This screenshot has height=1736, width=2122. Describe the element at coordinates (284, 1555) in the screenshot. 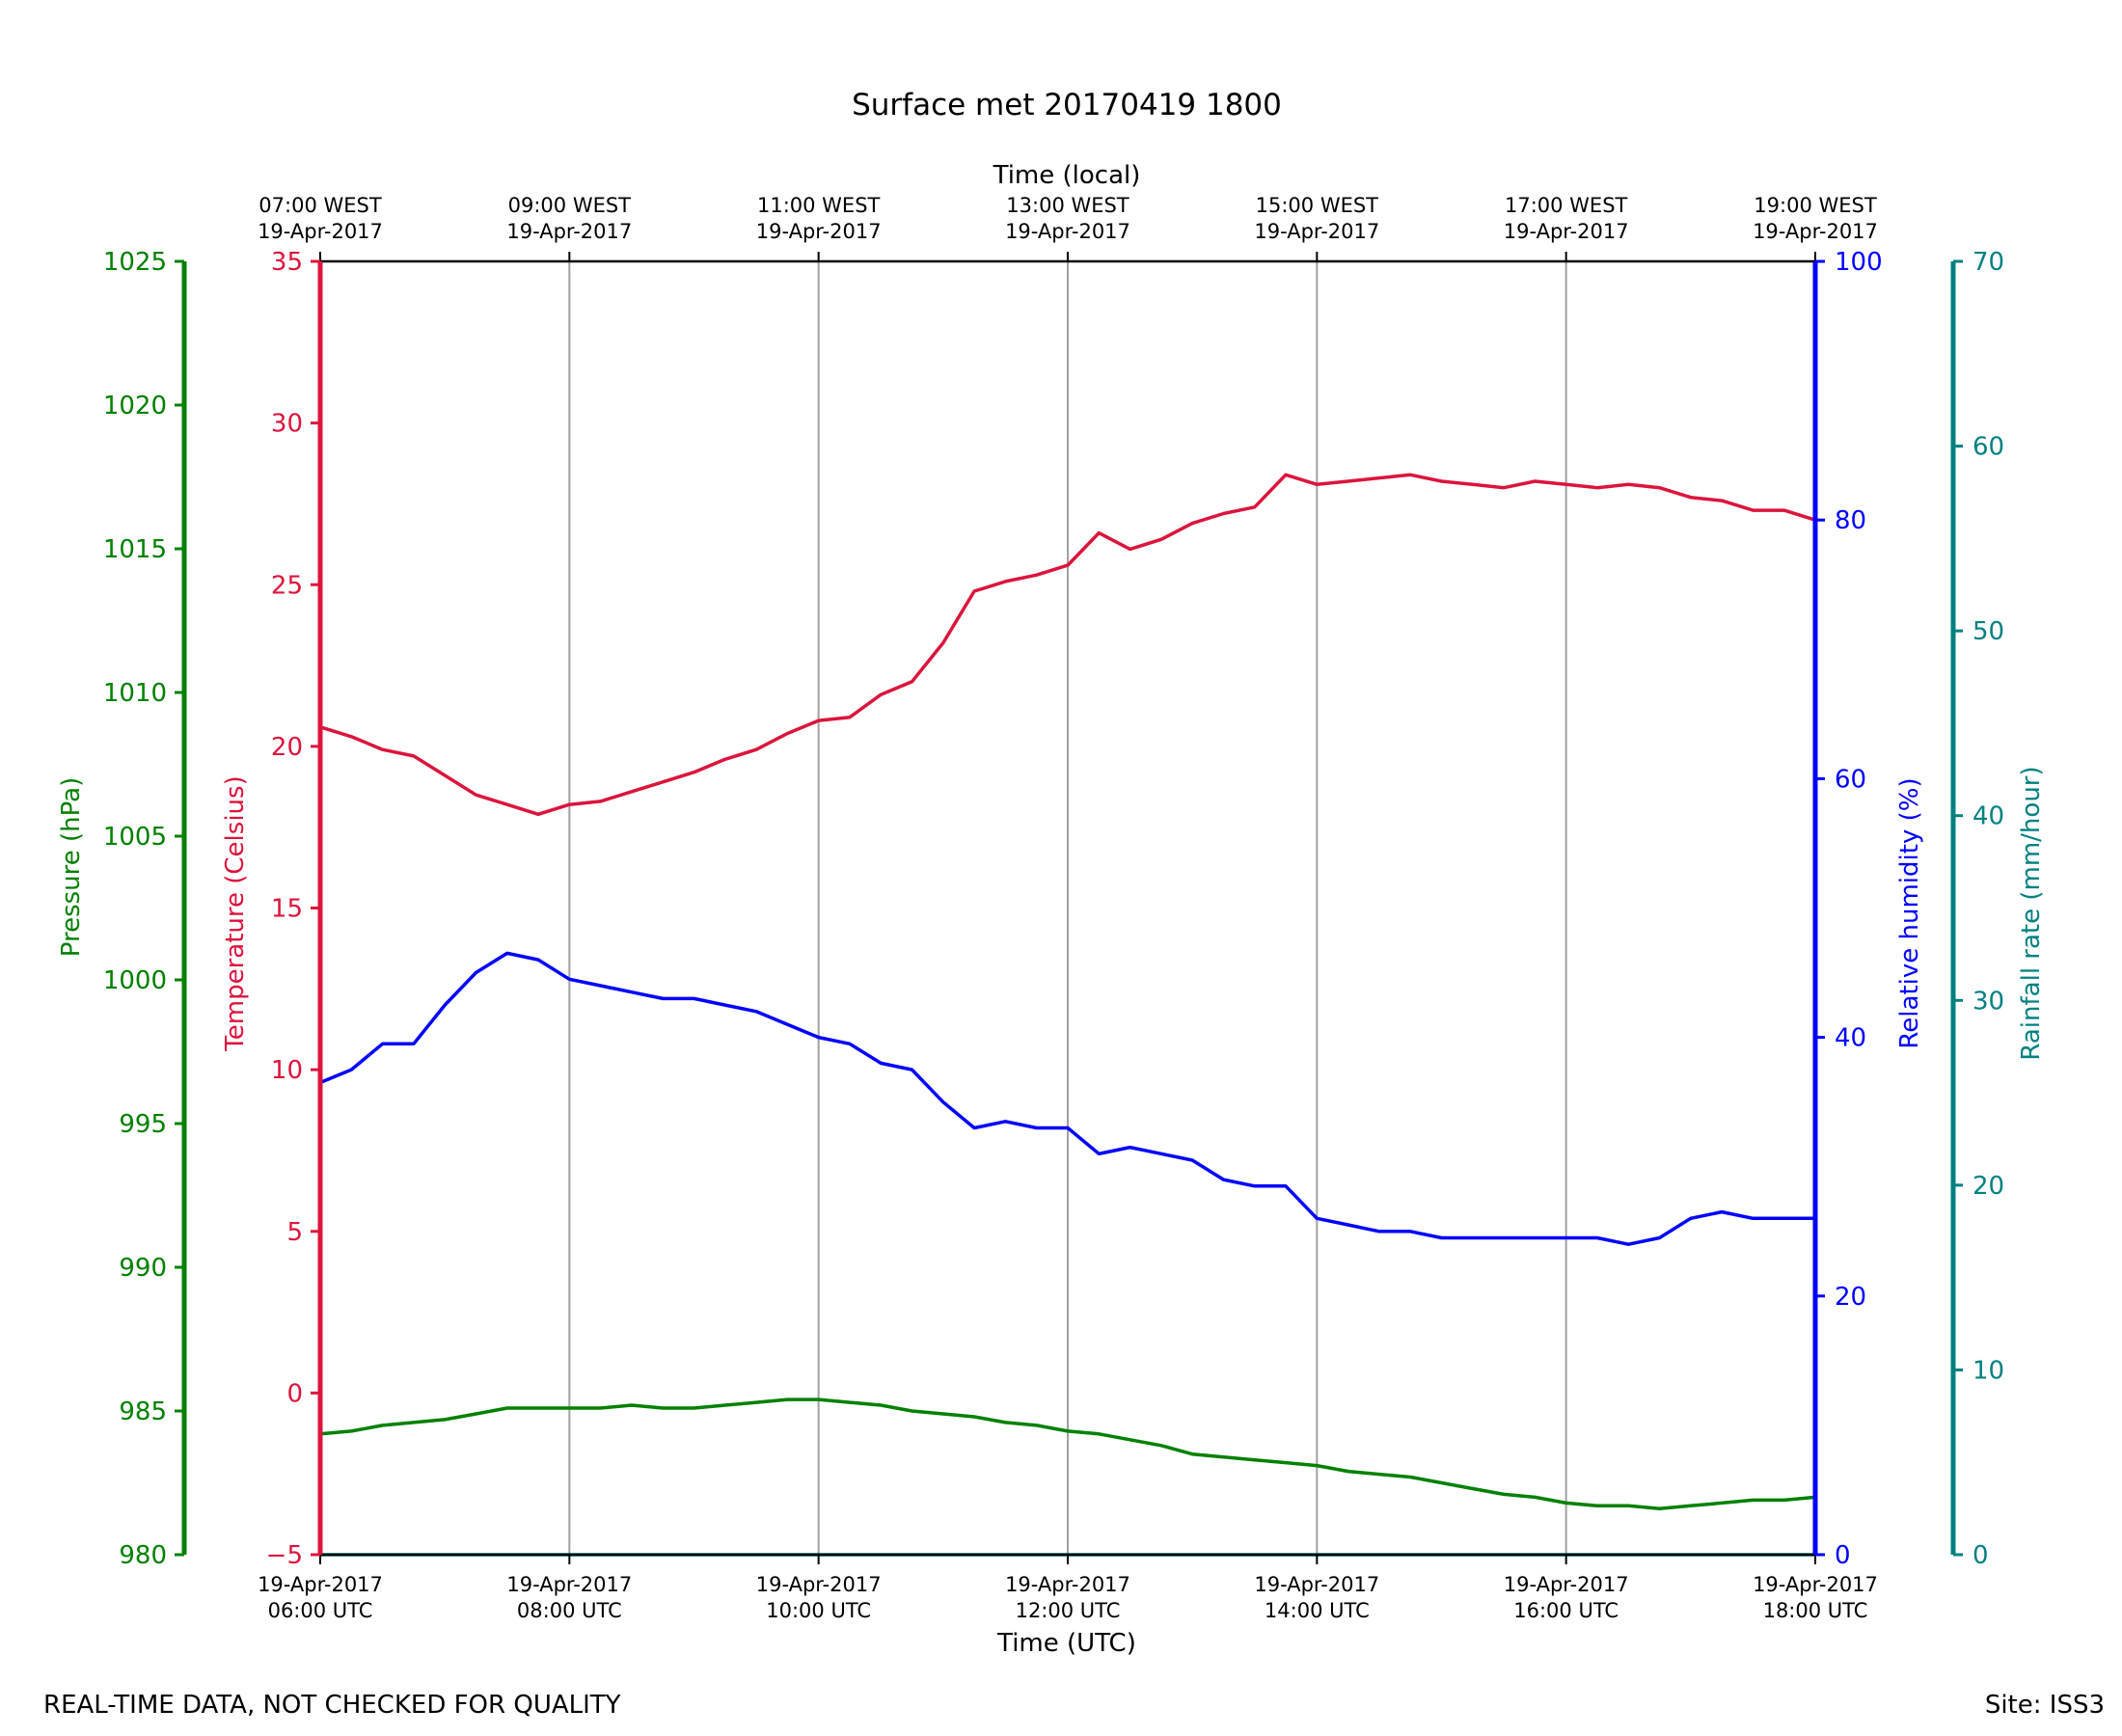

I see `temperature-tick-label: −5` at that location.